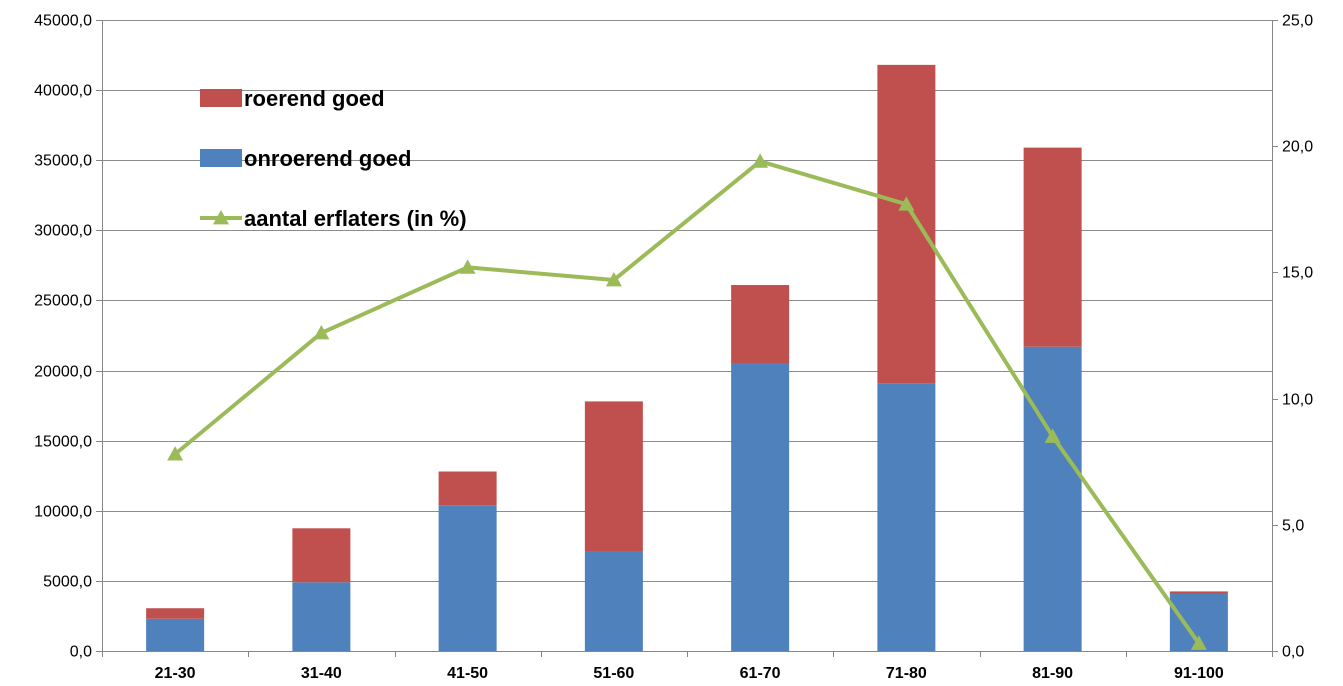 Image resolution: width=1343 pixels, height=686 pixels. I want to click on legend-swatch-roerend-goed, so click(221, 98).